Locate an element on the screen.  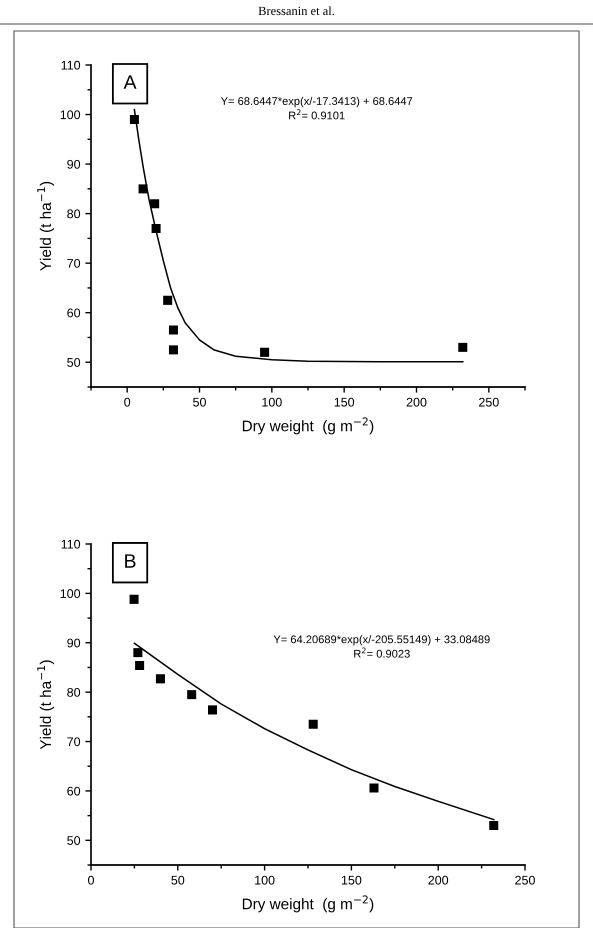
chart-title: A is located at coordinates (130, 82).